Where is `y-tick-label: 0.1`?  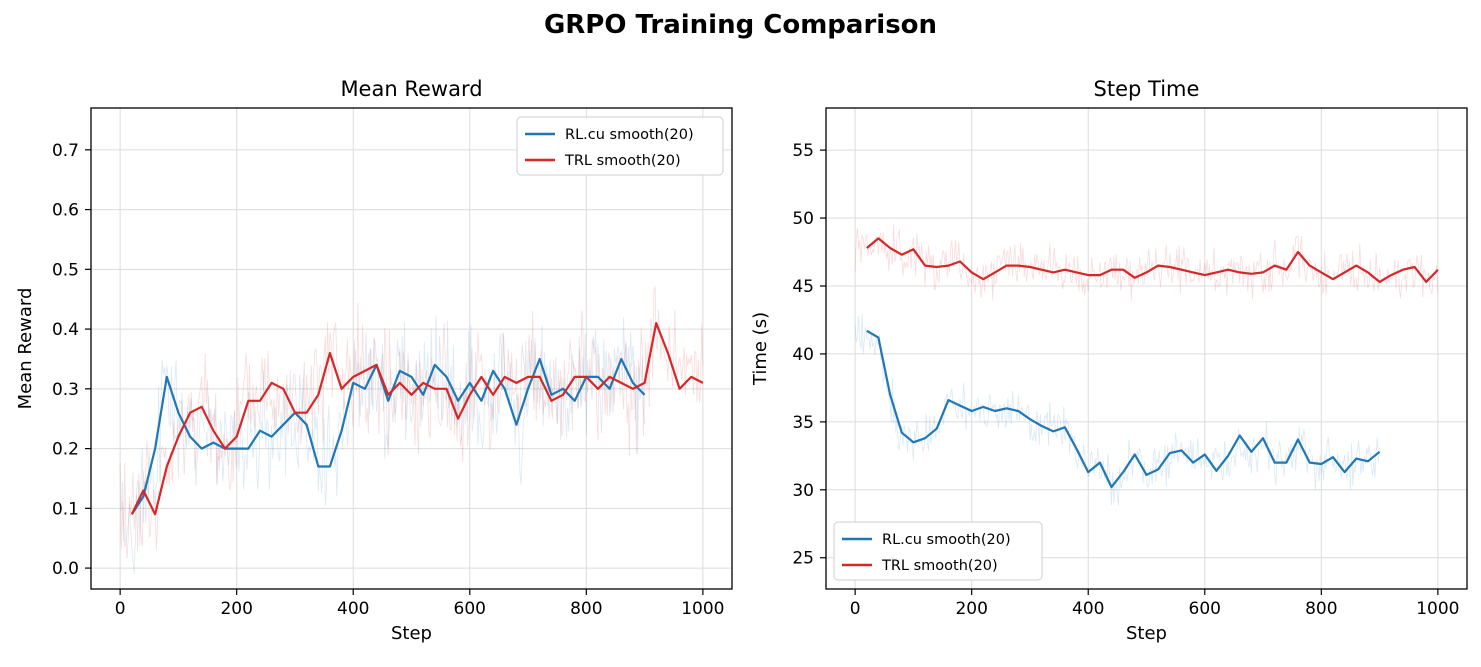 y-tick-label: 0.1 is located at coordinates (65, 509).